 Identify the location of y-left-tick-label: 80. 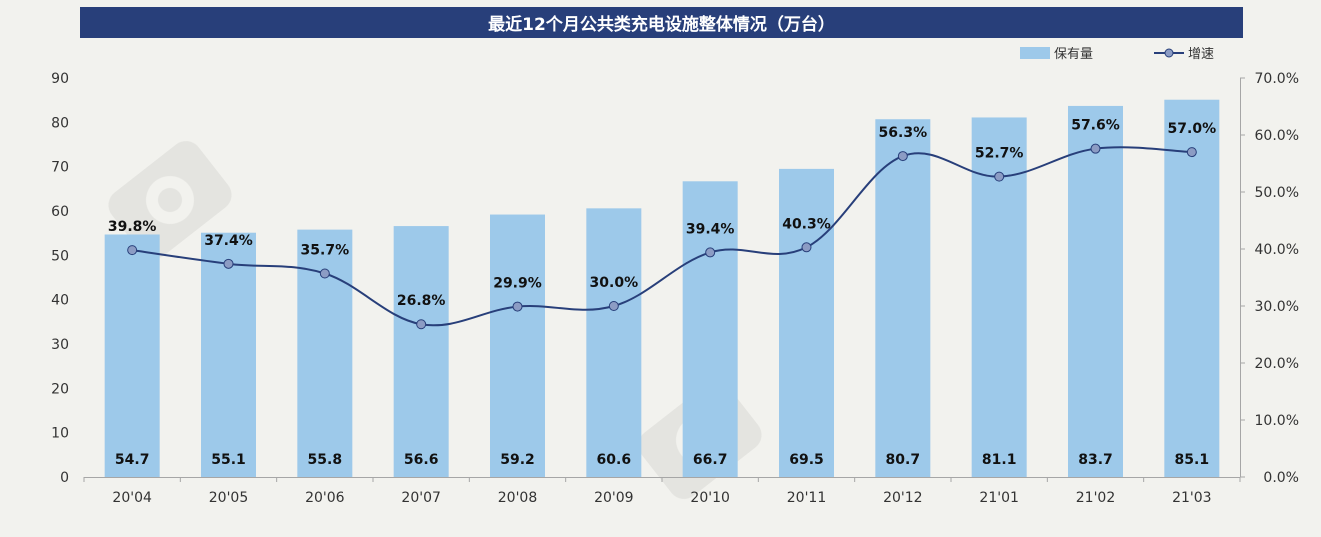
(60, 123).